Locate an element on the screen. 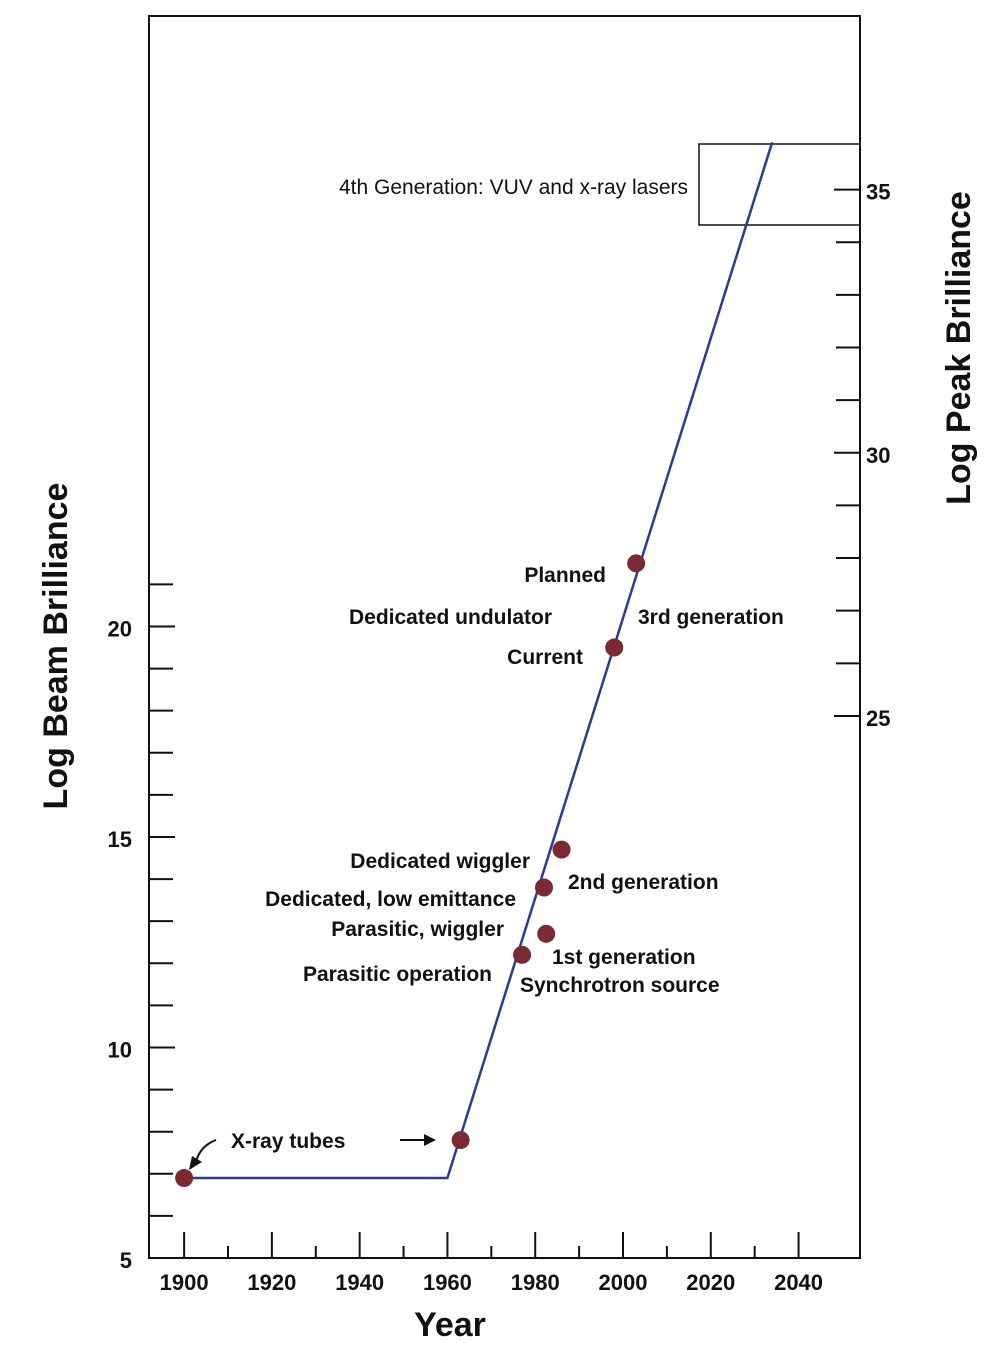 The image size is (996, 1351). annotation-planned: Planned is located at coordinates (565, 575).